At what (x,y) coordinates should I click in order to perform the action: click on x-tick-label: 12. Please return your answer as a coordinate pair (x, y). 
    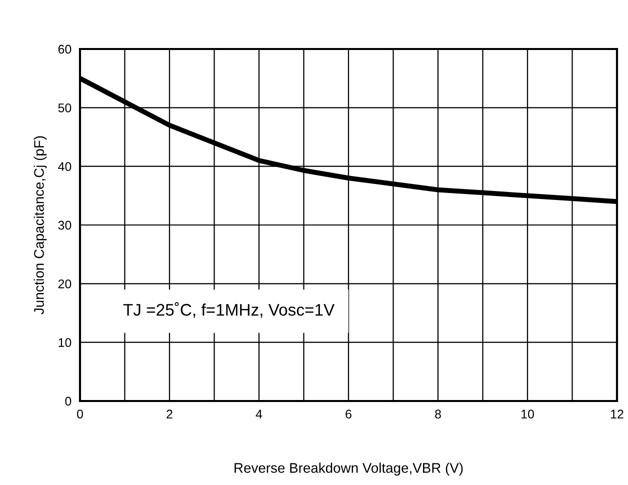
    Looking at the image, I should click on (617, 414).